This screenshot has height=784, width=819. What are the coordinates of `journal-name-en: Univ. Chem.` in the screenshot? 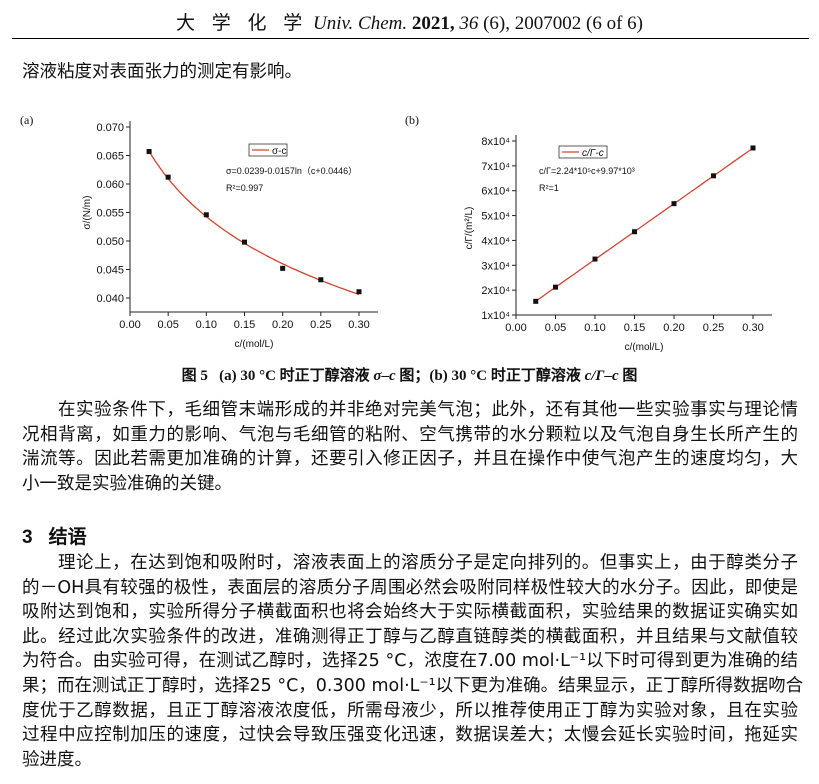 It's located at (360, 23).